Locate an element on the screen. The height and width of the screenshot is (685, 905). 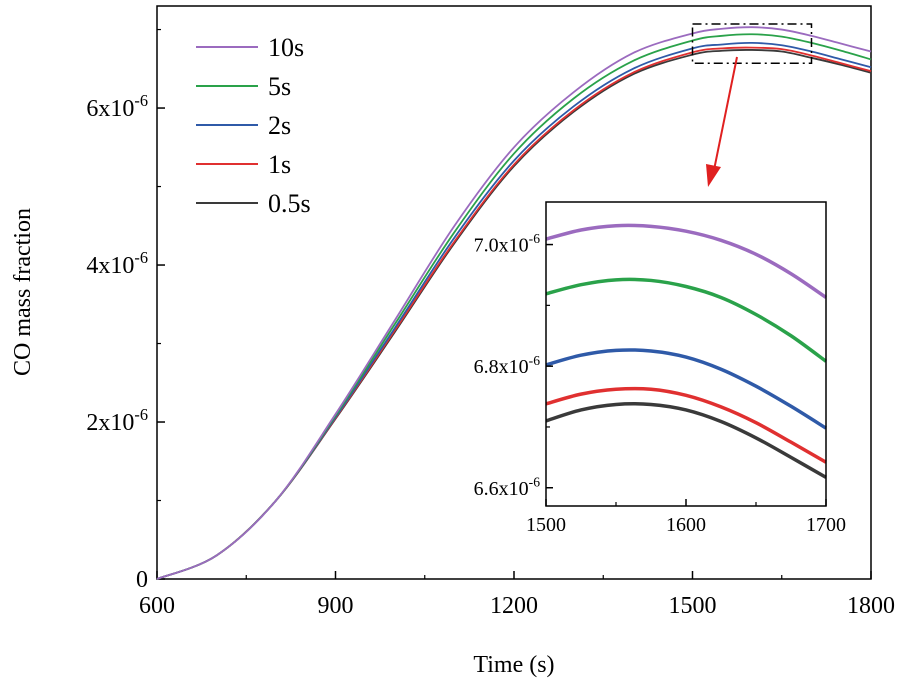
inset-x-ticks: 1500 1600 1700 is located at coordinates (686, 517).